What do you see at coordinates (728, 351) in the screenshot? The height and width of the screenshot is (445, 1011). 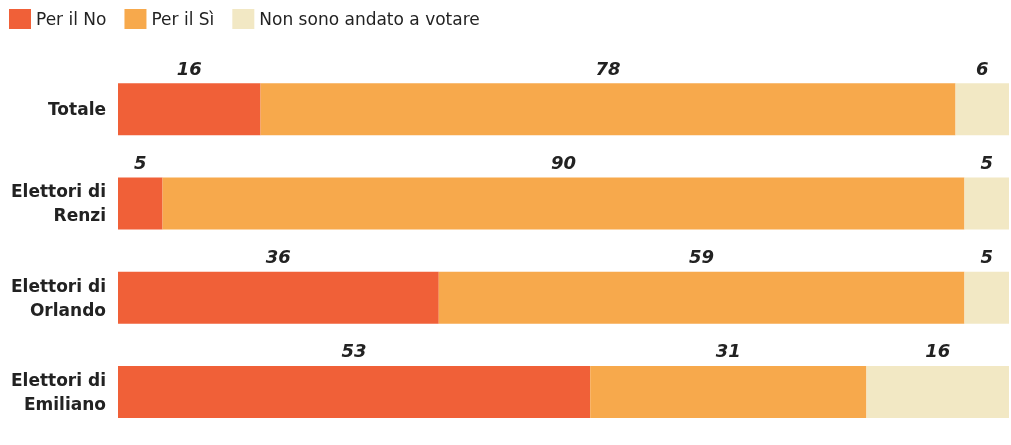 I see `data-label: 31` at bounding box center [728, 351].